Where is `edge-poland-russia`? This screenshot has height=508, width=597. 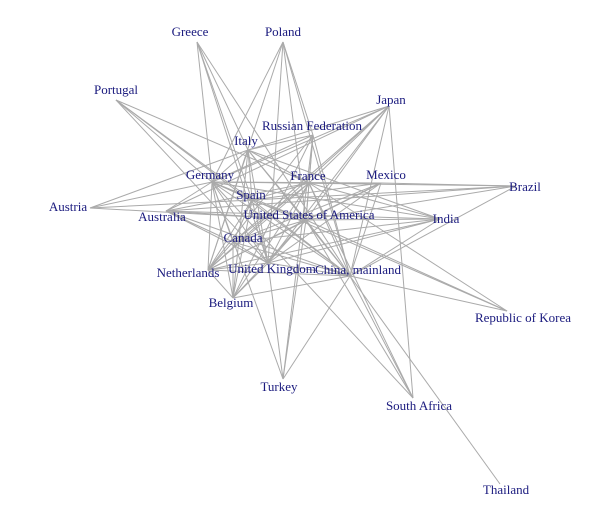 edge-poland-russia is located at coordinates (298, 88).